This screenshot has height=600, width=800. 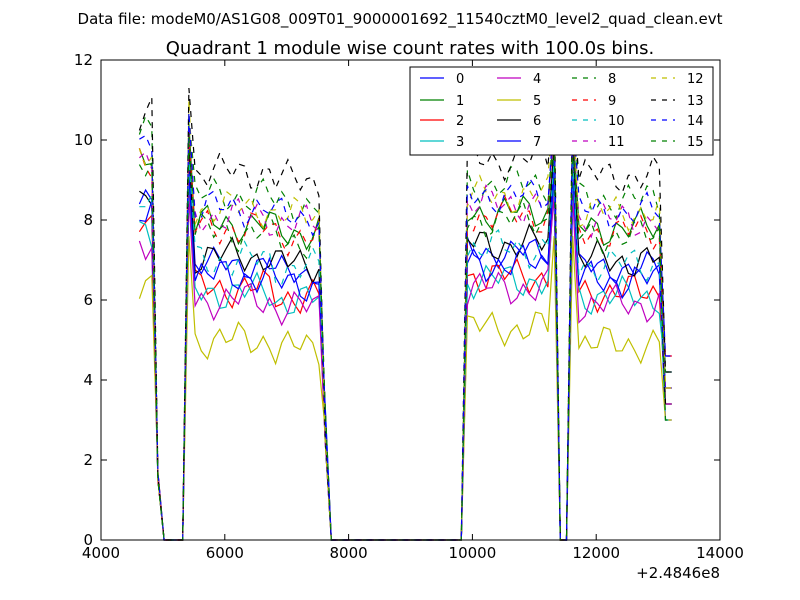 What do you see at coordinates (101, 553) in the screenshot?
I see `x-tick-label: 4000` at bounding box center [101, 553].